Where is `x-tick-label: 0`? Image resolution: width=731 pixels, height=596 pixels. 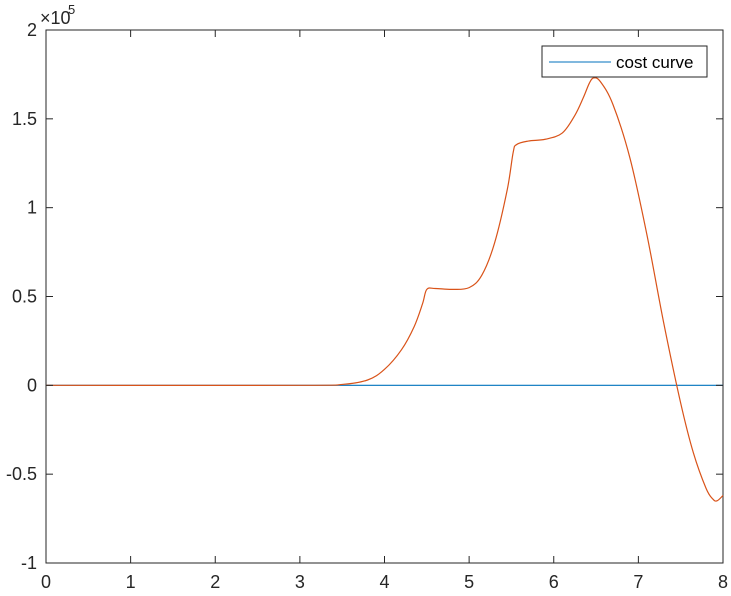 x-tick-label: 0 is located at coordinates (46, 582).